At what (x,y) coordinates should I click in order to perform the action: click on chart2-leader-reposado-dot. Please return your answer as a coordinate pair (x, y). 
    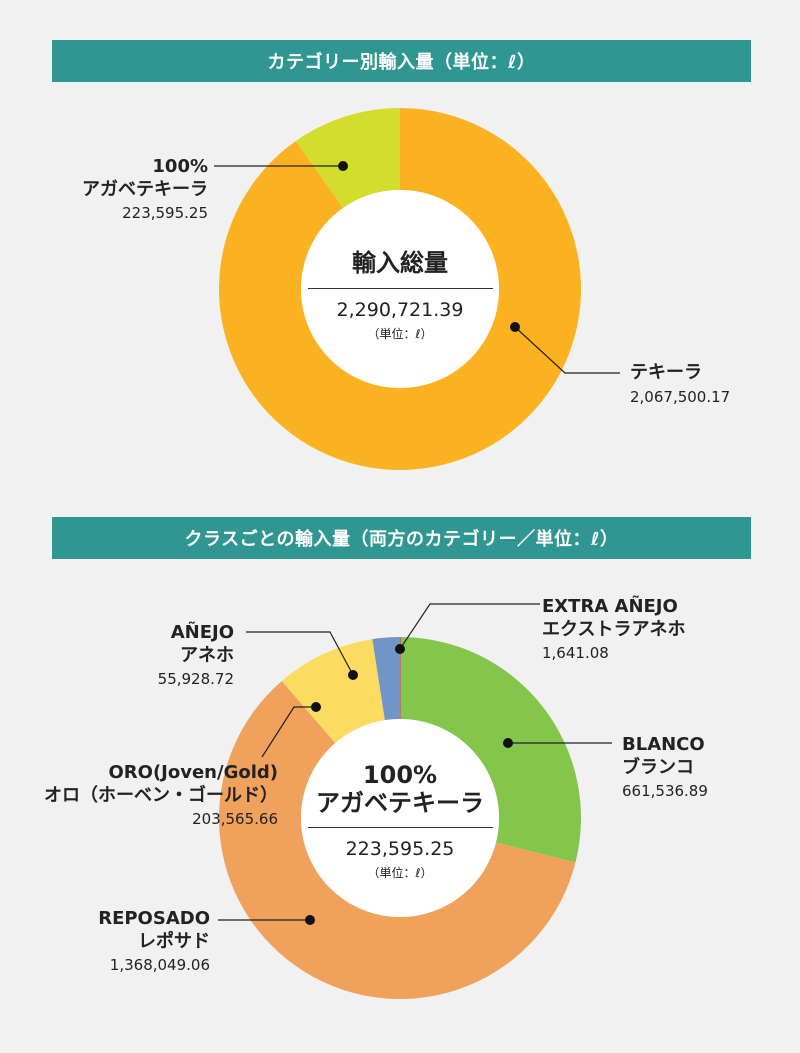
    Looking at the image, I should click on (310, 920).